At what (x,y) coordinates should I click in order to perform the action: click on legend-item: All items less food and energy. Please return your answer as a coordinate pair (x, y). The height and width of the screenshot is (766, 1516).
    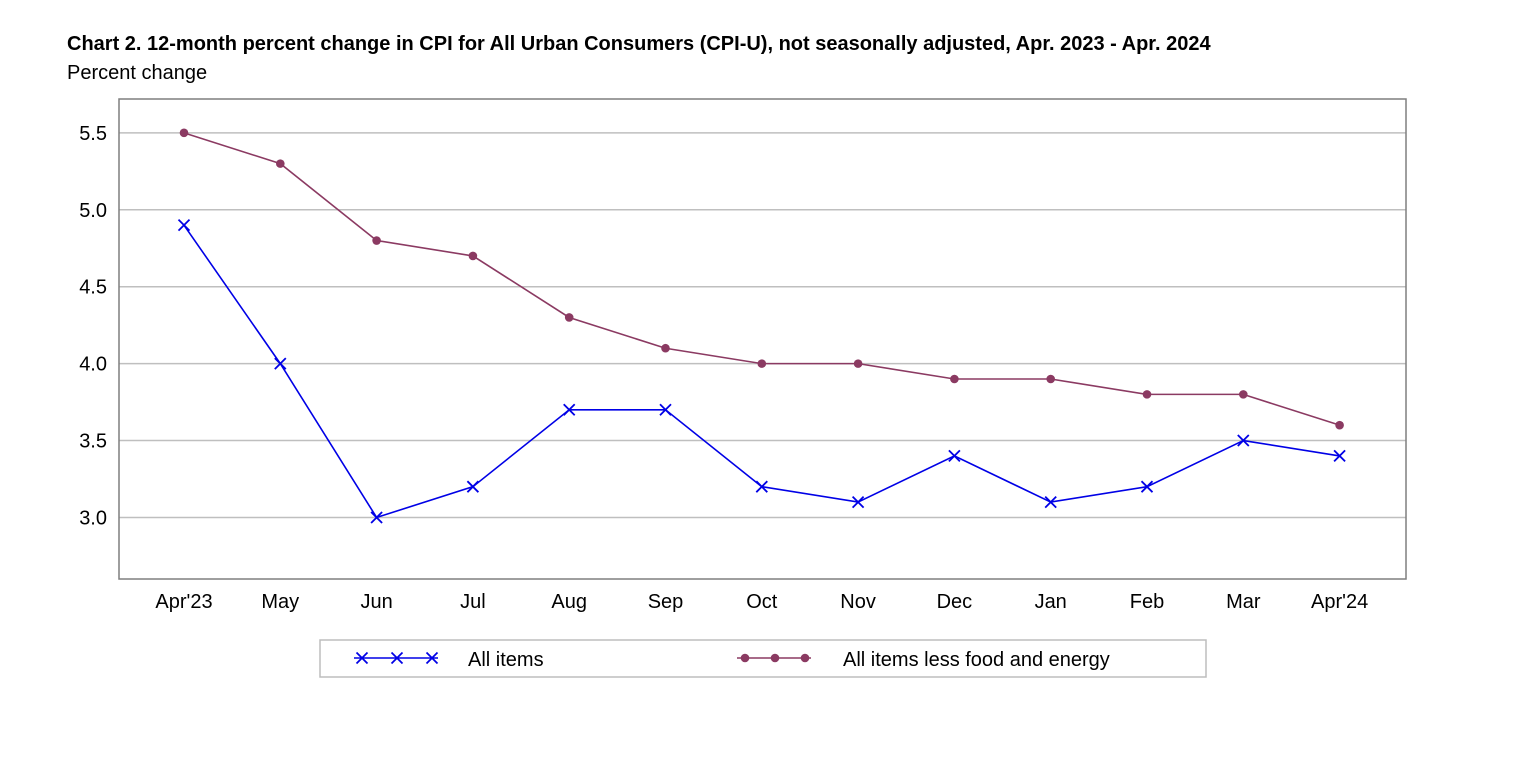
    Looking at the image, I should click on (923, 660).